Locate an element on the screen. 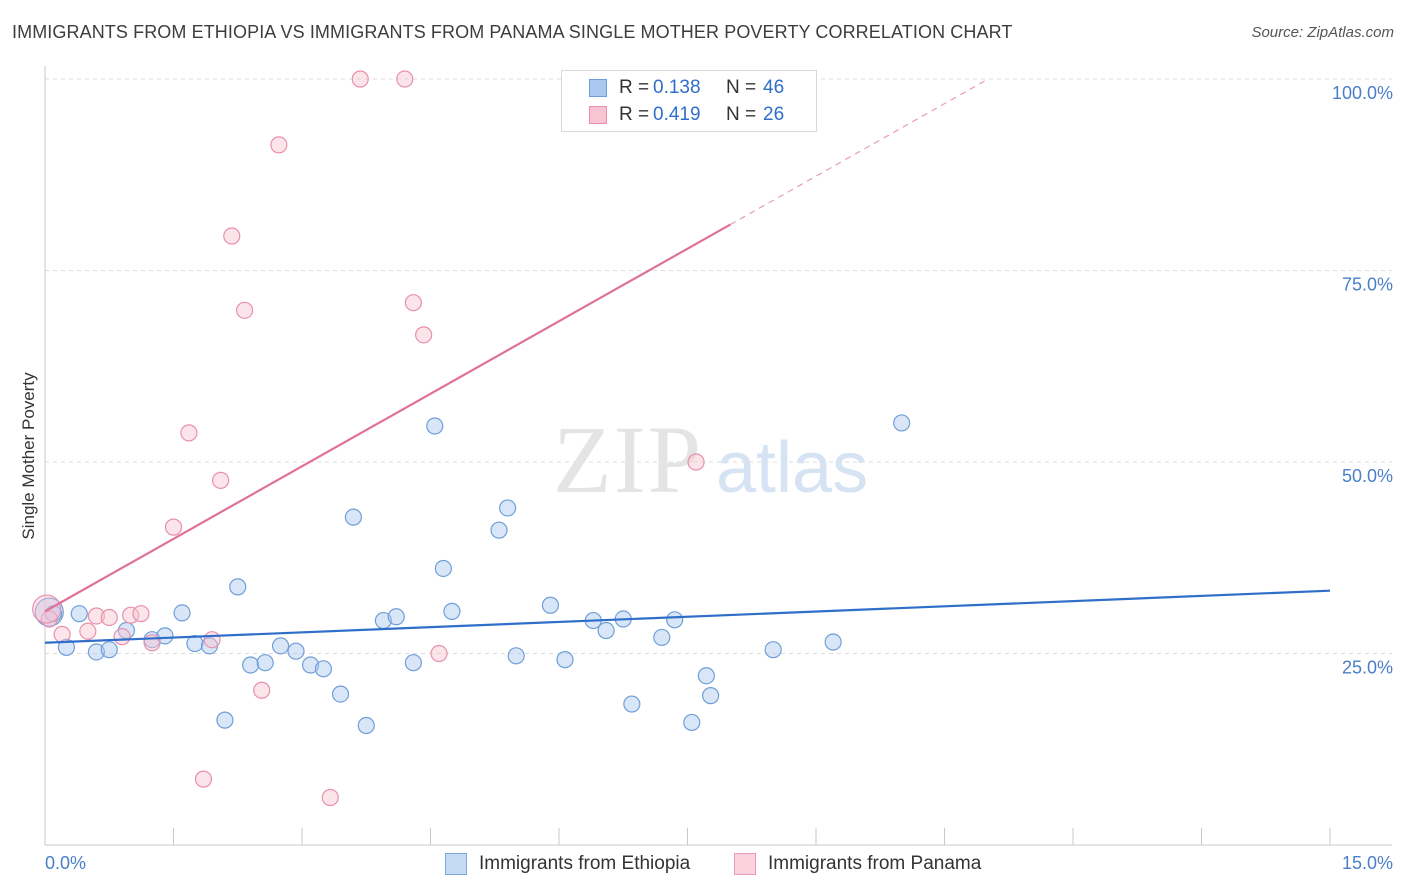 This screenshot has width=1406, height=892. legend-swatch-panama is located at coordinates (598, 115).